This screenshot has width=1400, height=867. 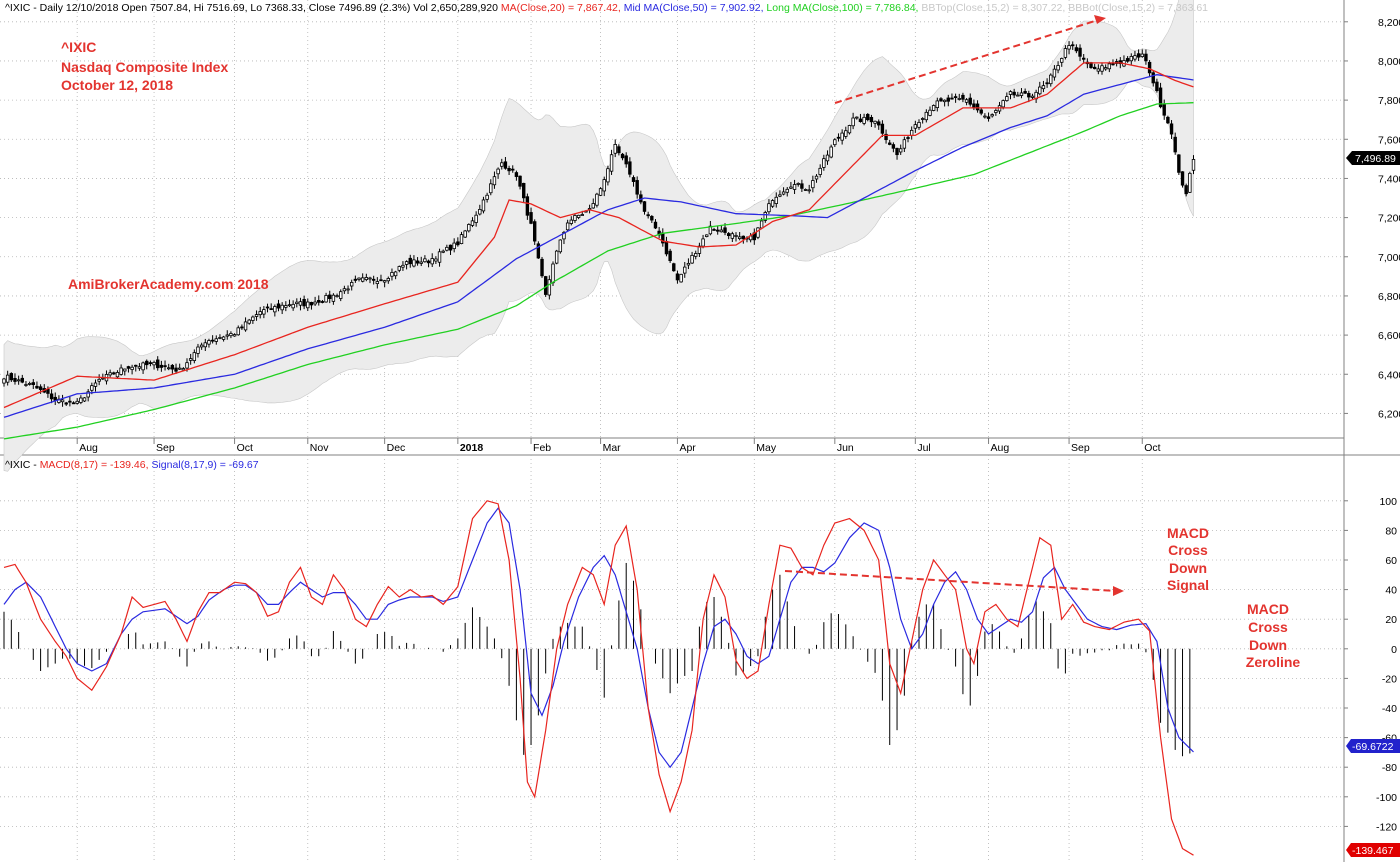 What do you see at coordinates (1391, 591) in the screenshot?
I see `macd-ytick-label: 40` at bounding box center [1391, 591].